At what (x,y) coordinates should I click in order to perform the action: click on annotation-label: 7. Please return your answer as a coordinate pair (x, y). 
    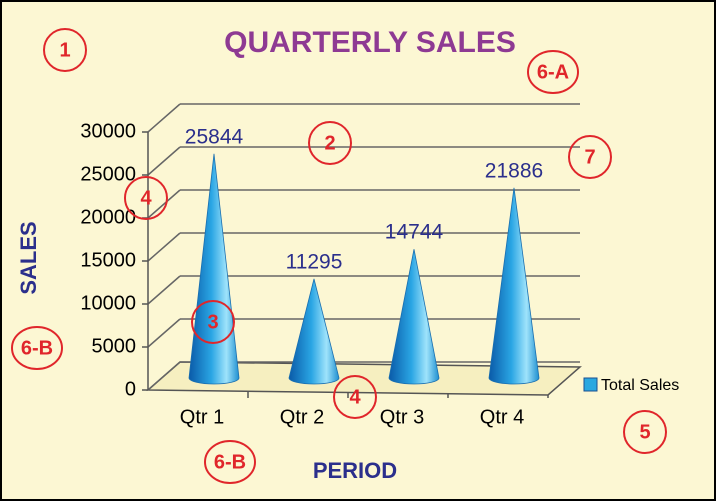
    Looking at the image, I should click on (589, 157).